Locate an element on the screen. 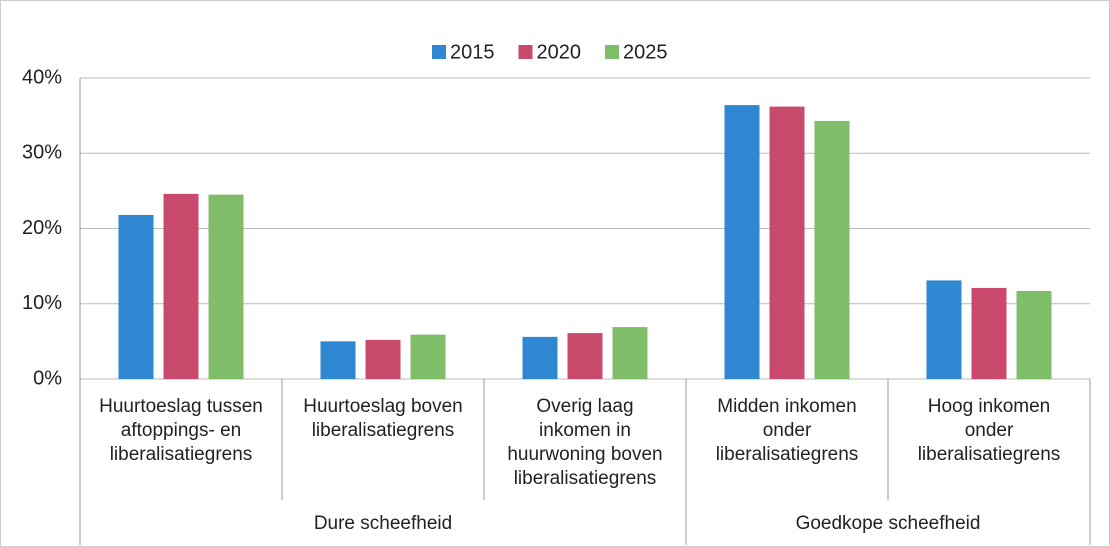  x-tick-label: Hoog inkomen onder liberalisatiegrens is located at coordinates (989, 430).